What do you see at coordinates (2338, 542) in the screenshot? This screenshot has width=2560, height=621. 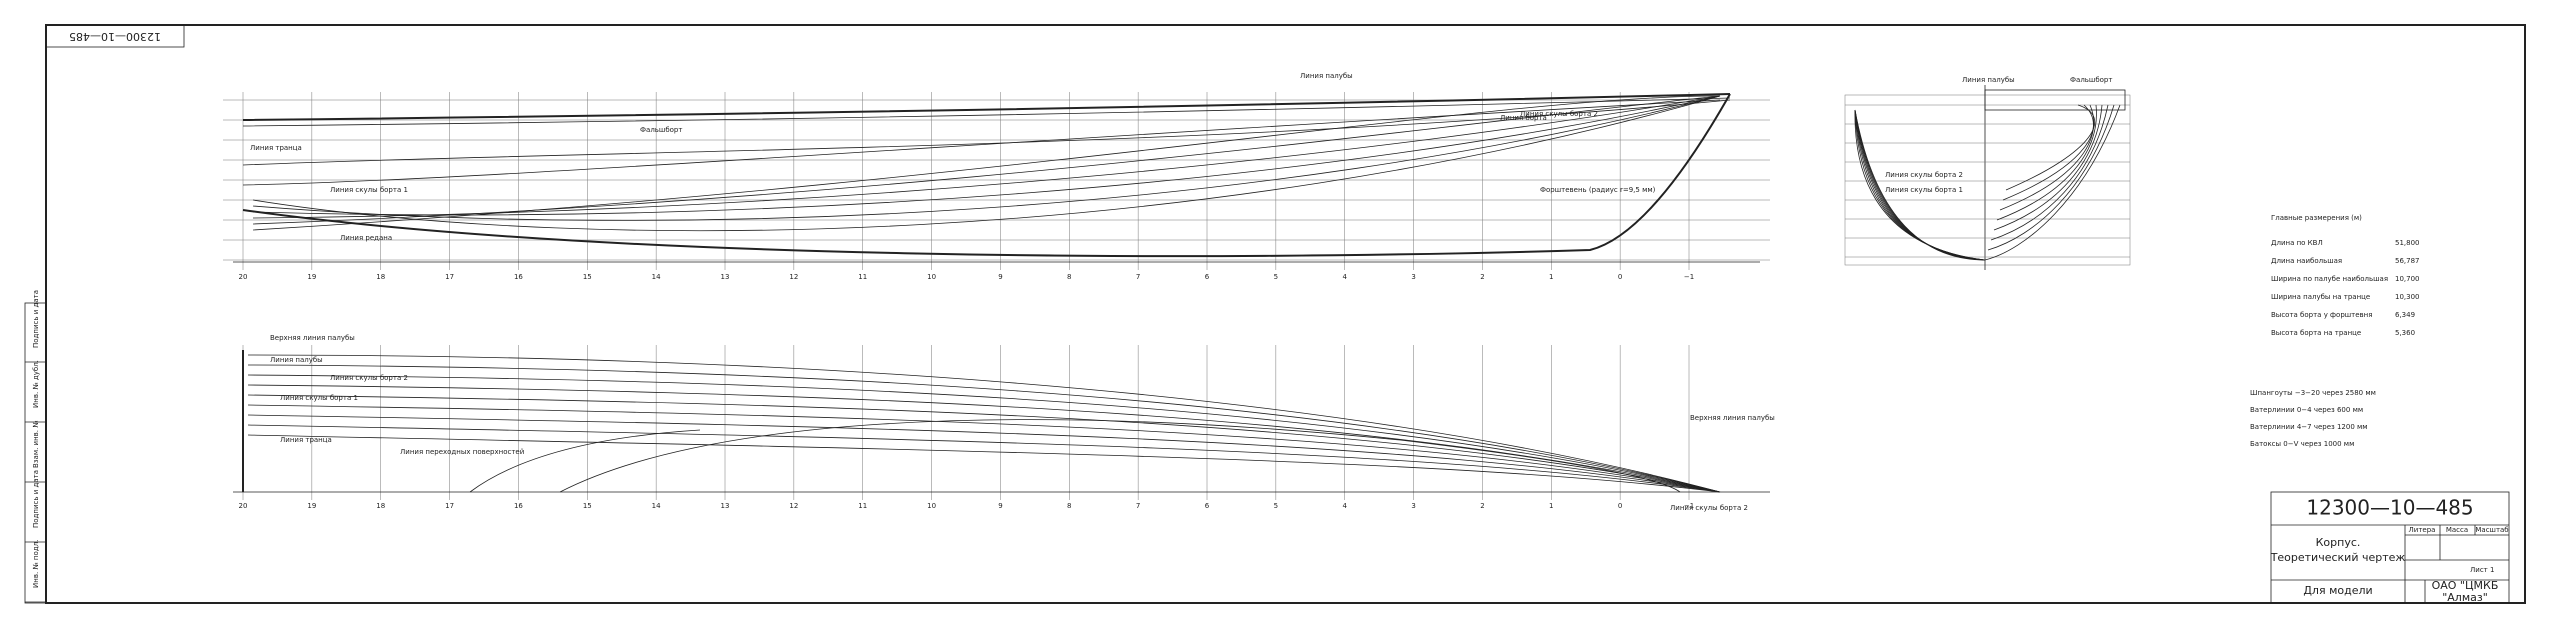 I see `tb-name: Корпус.` at bounding box center [2338, 542].